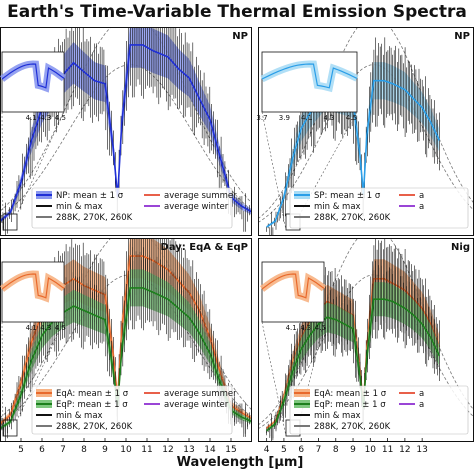  I want to click on x-tick-label-Day-6: 11, so click(146, 450).